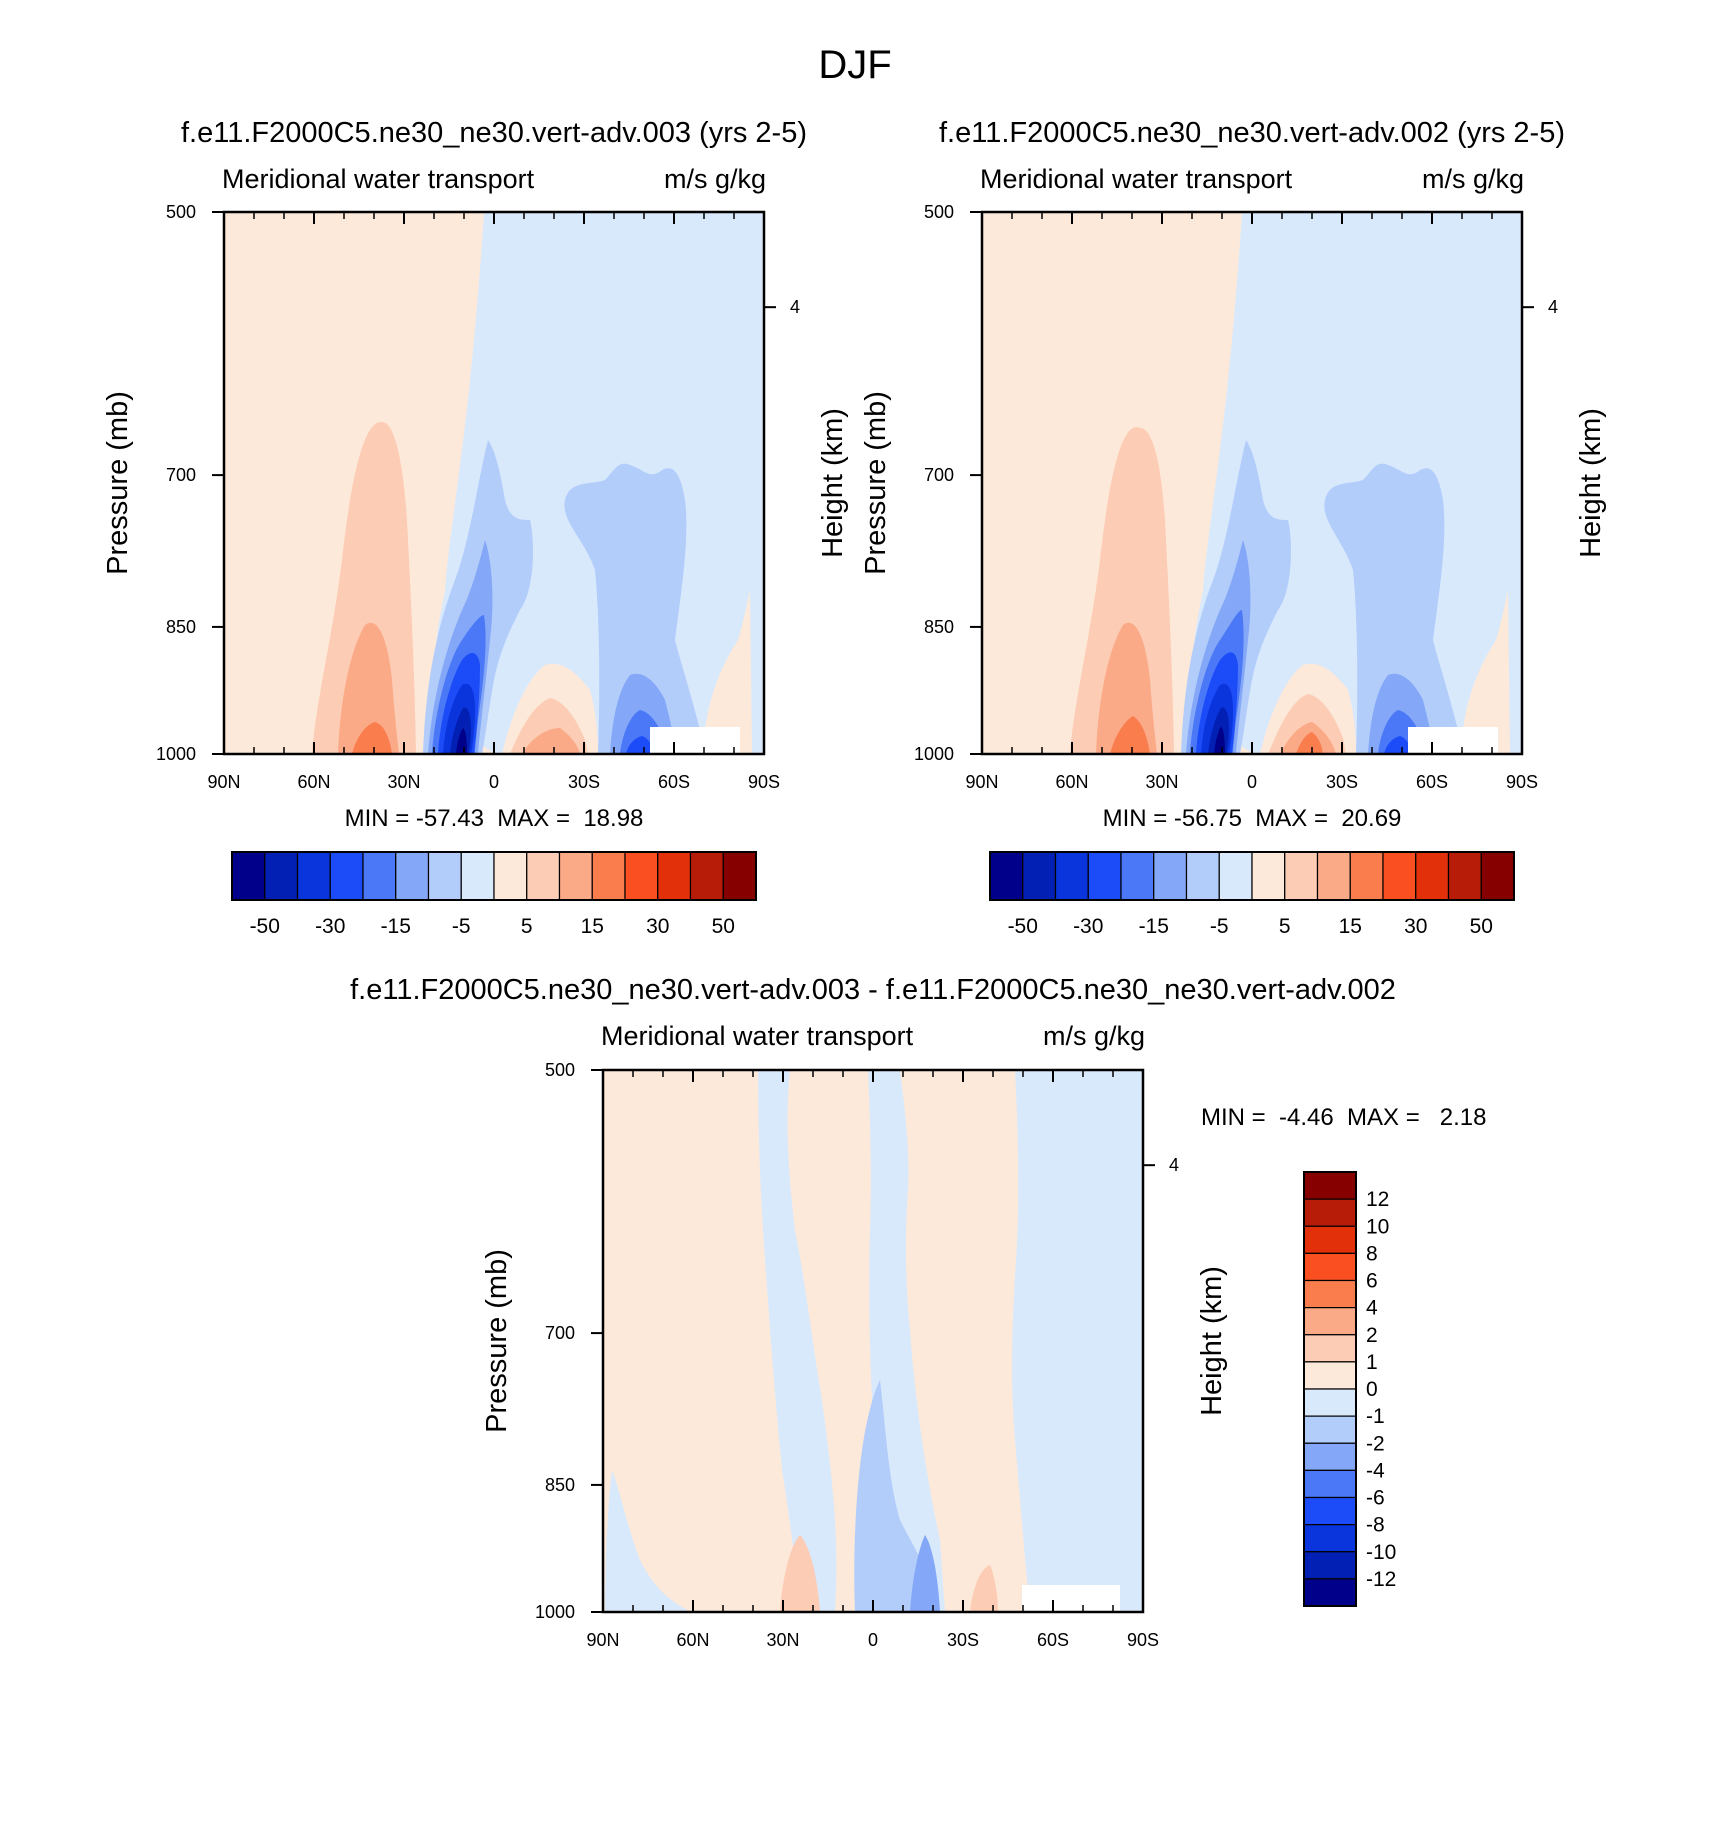  I want to click on figure-title: DJF, so click(854, 65).